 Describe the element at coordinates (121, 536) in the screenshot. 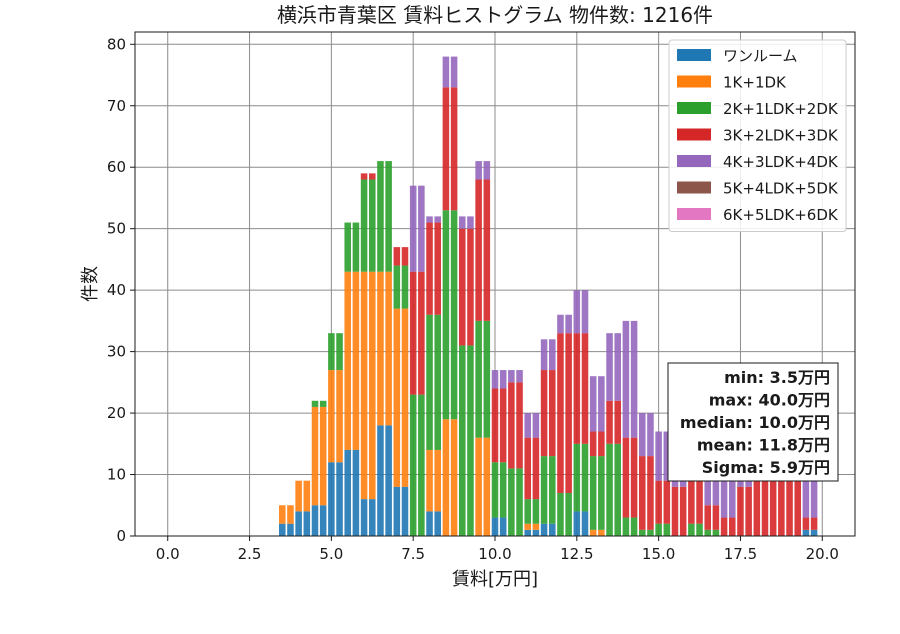

I see `y-tick-label: 0` at that location.